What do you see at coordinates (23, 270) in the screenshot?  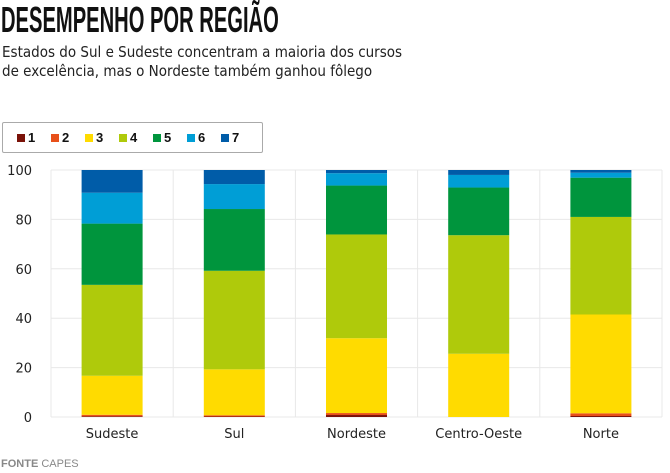 I see `y-tick-label: 60` at bounding box center [23, 270].